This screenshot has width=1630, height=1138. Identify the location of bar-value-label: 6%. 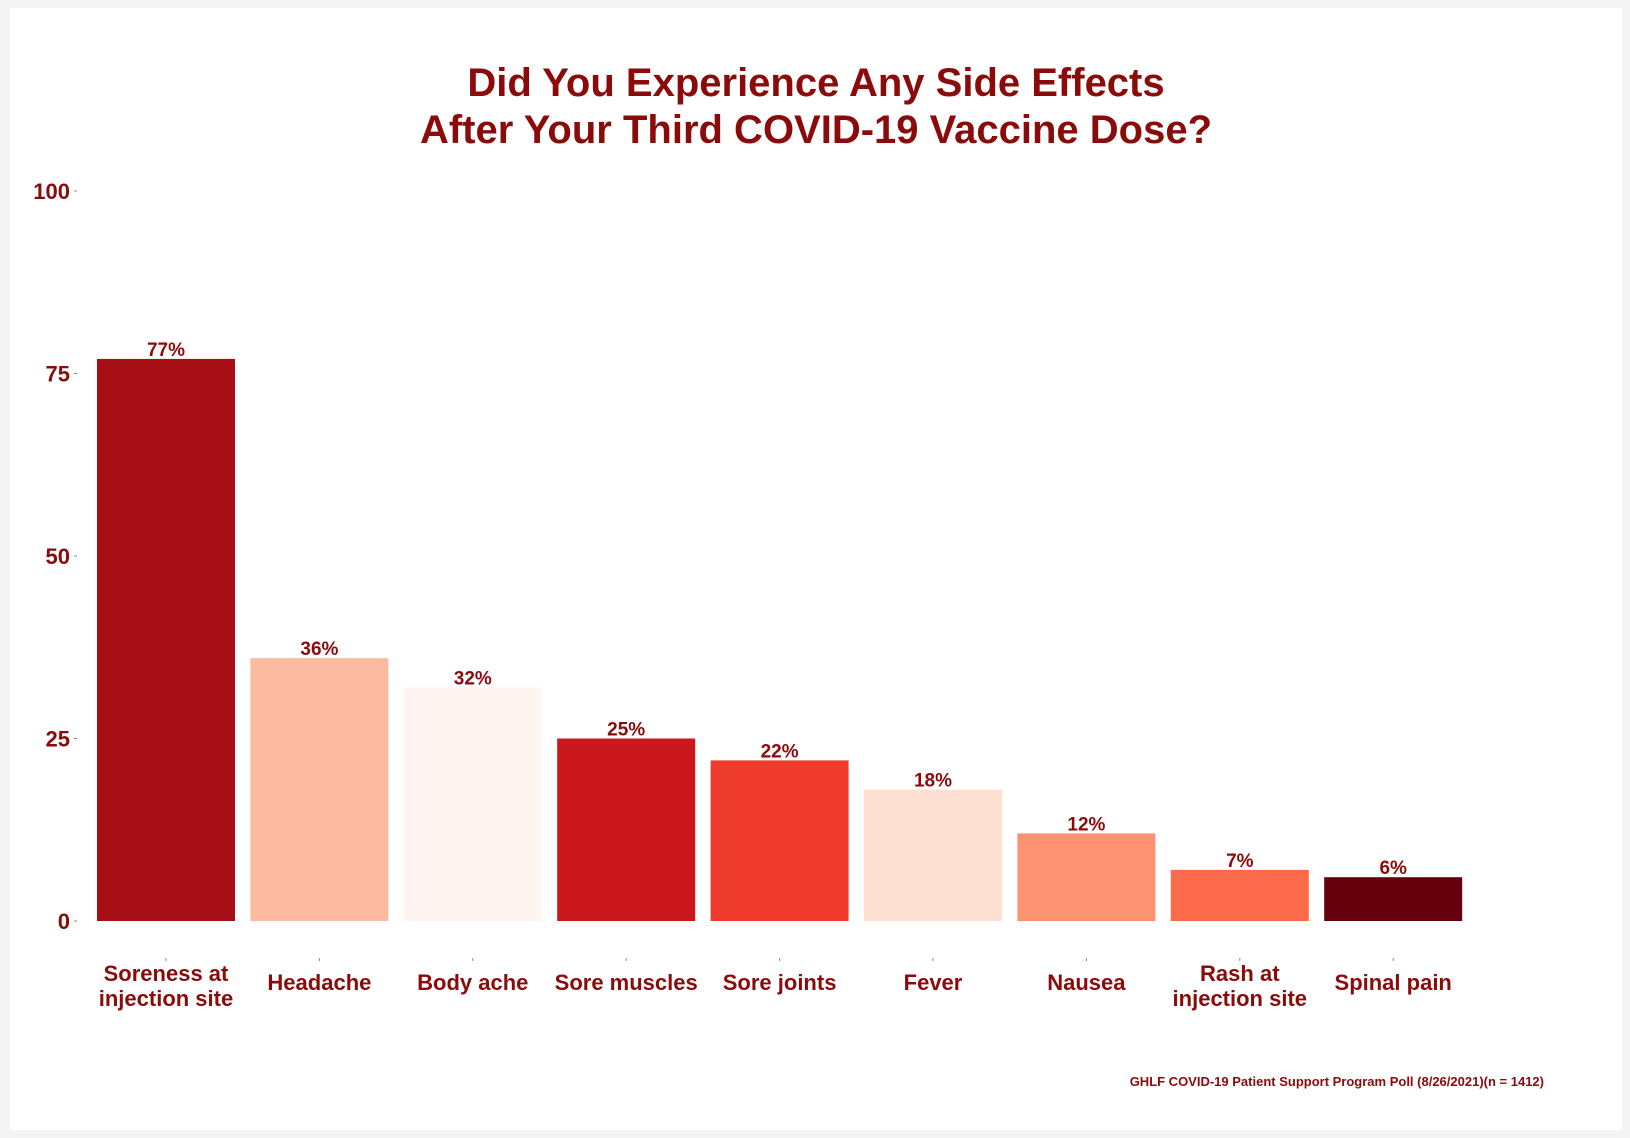
(1393, 868).